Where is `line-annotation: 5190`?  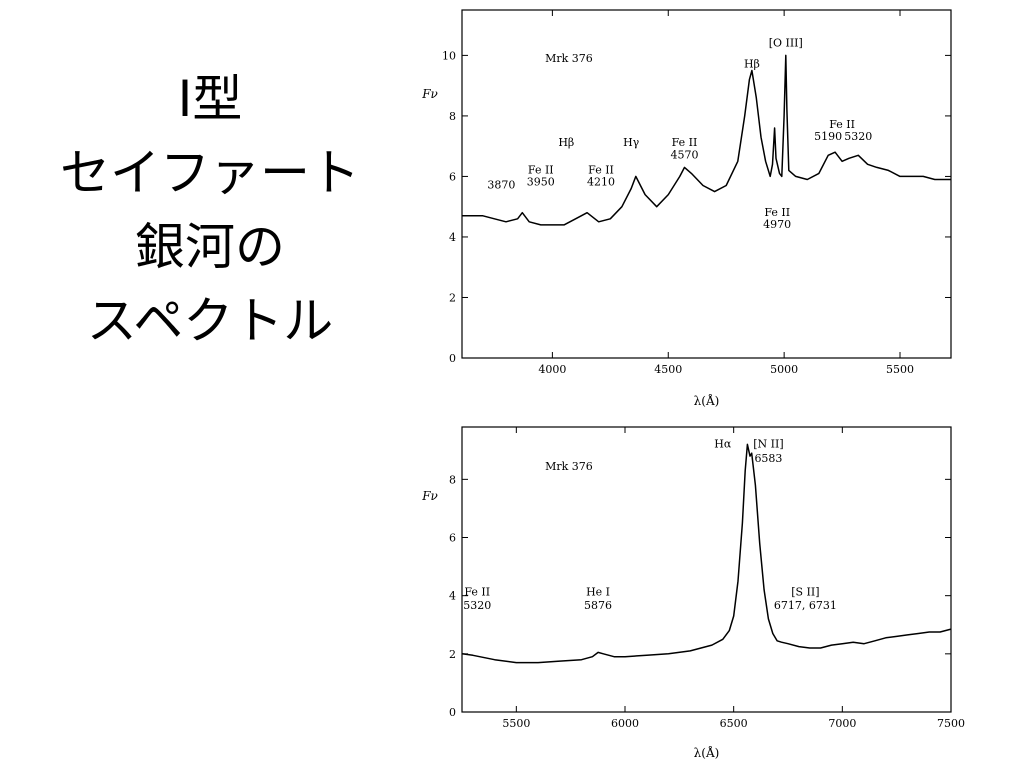 line-annotation: 5190 is located at coordinates (828, 136).